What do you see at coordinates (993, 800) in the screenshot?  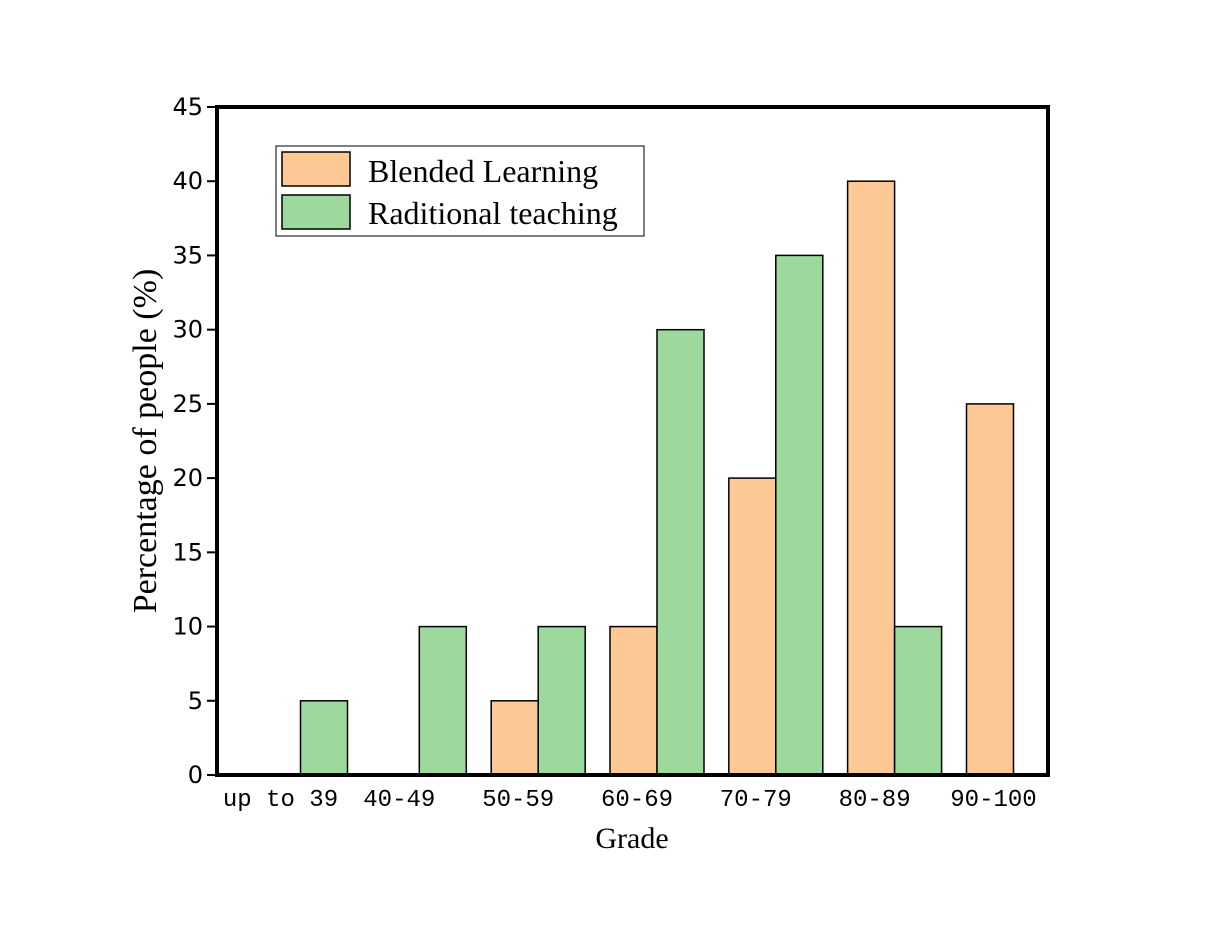 I see `x-tick-label: 90-100` at bounding box center [993, 800].